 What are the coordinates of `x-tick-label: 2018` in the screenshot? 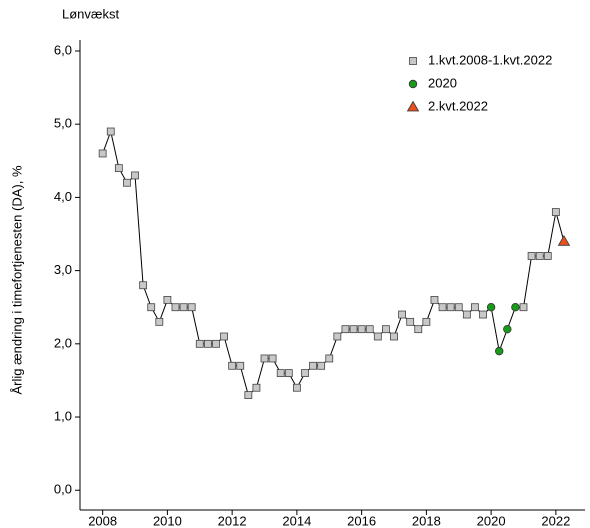 It's located at (426, 520).